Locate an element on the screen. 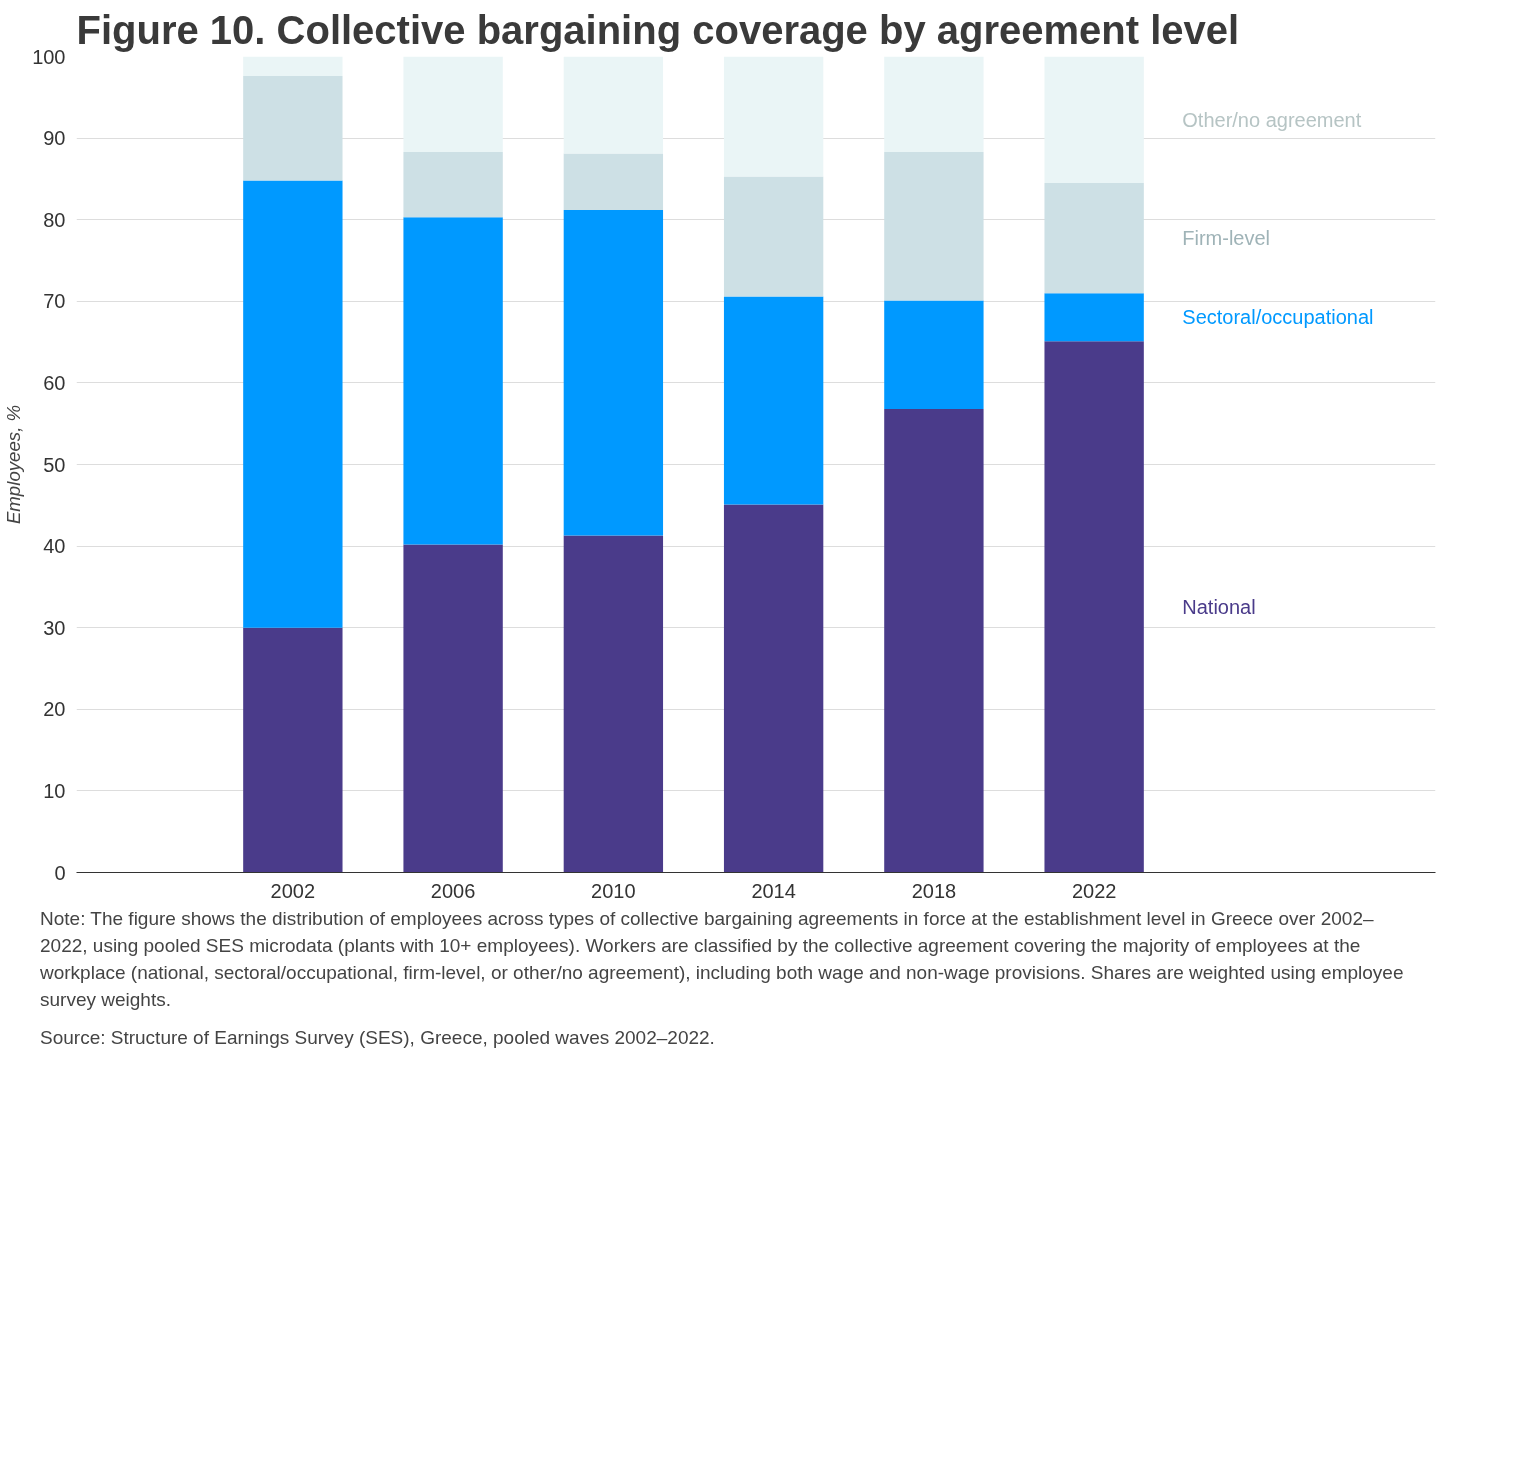 The width and height of the screenshot is (1520, 1482). y-tick-label: 80 is located at coordinates (54, 219).